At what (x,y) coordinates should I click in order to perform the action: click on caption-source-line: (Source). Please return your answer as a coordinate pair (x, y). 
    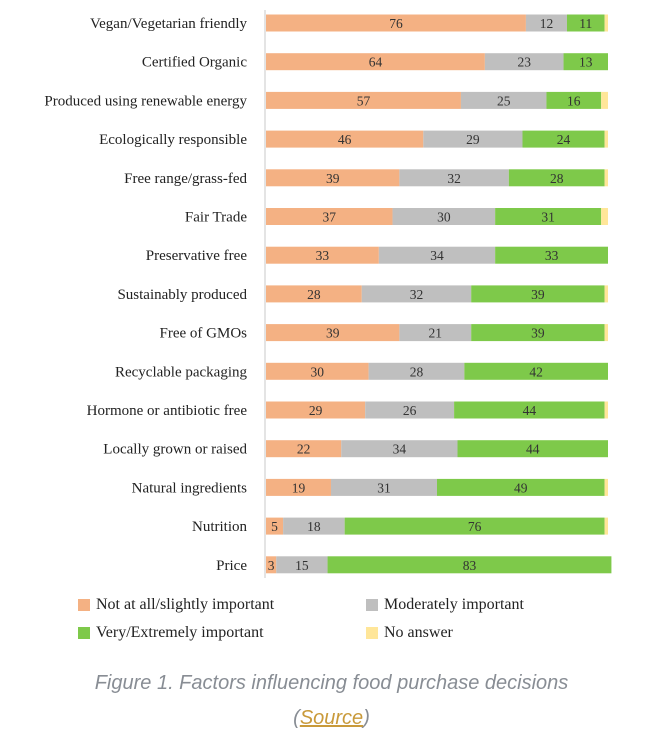
    Looking at the image, I should click on (331, 718).